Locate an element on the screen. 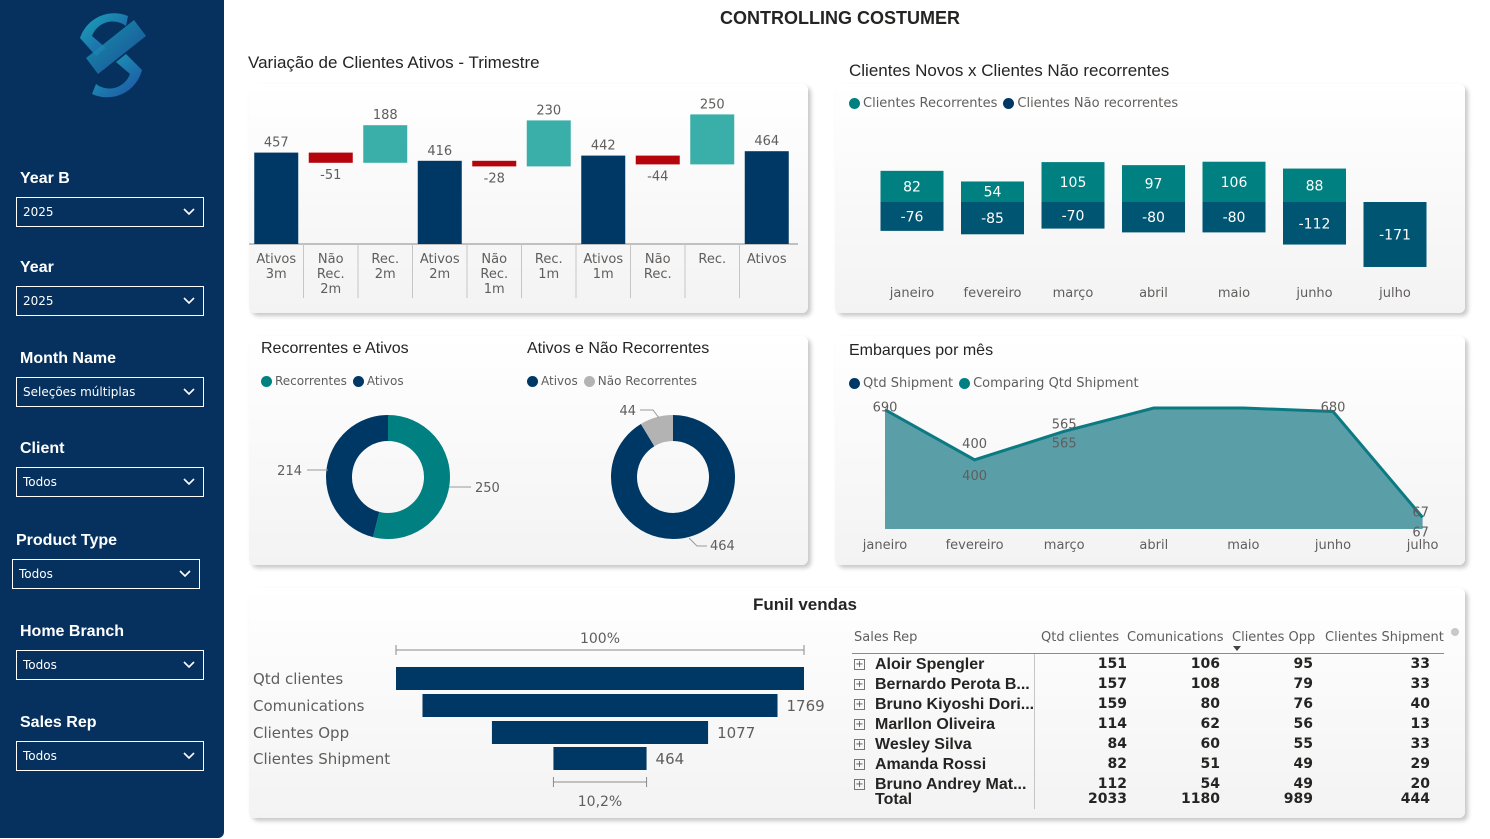  comparing-shipment-label: 67 is located at coordinates (1420, 532).